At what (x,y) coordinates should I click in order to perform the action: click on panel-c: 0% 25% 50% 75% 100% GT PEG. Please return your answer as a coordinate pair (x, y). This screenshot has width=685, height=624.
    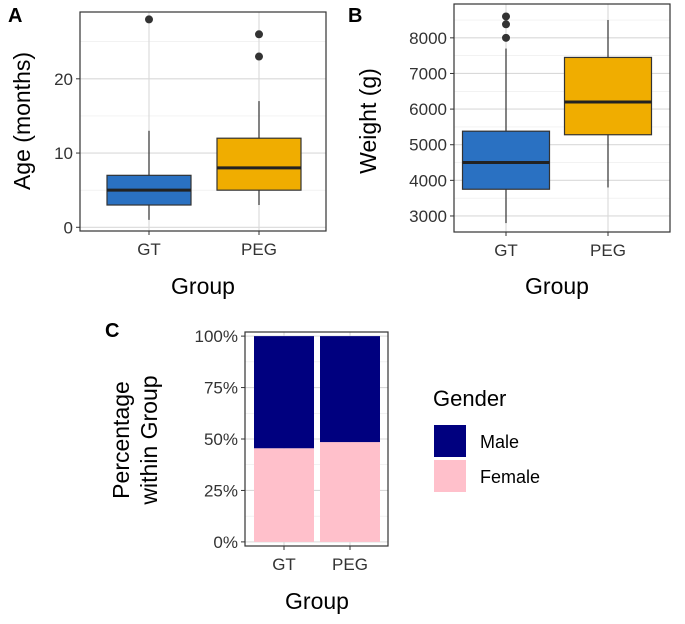
    Looking at the image, I should click on (292, 450).